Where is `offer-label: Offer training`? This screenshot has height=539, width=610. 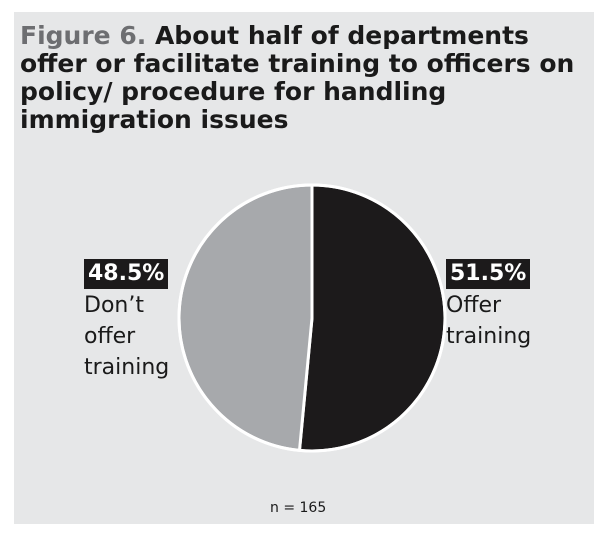 offer-label: Offer training is located at coordinates (488, 321).